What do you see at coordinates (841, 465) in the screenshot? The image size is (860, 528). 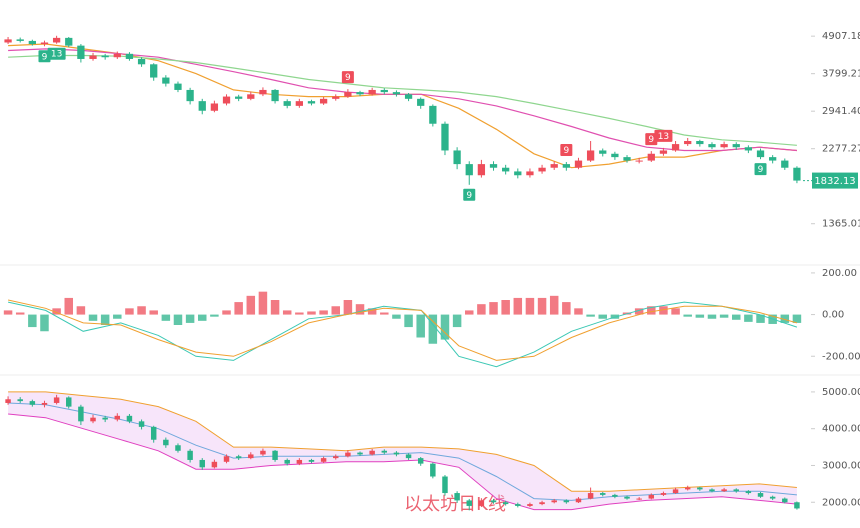 I see `y-tick-label: 3000.00` at bounding box center [841, 465].